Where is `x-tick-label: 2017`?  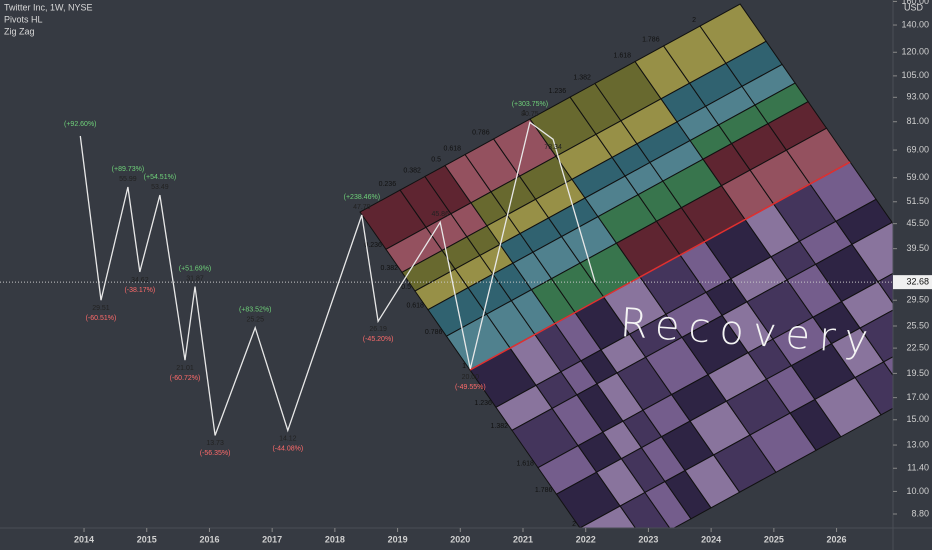 x-tick-label: 2017 is located at coordinates (272, 539).